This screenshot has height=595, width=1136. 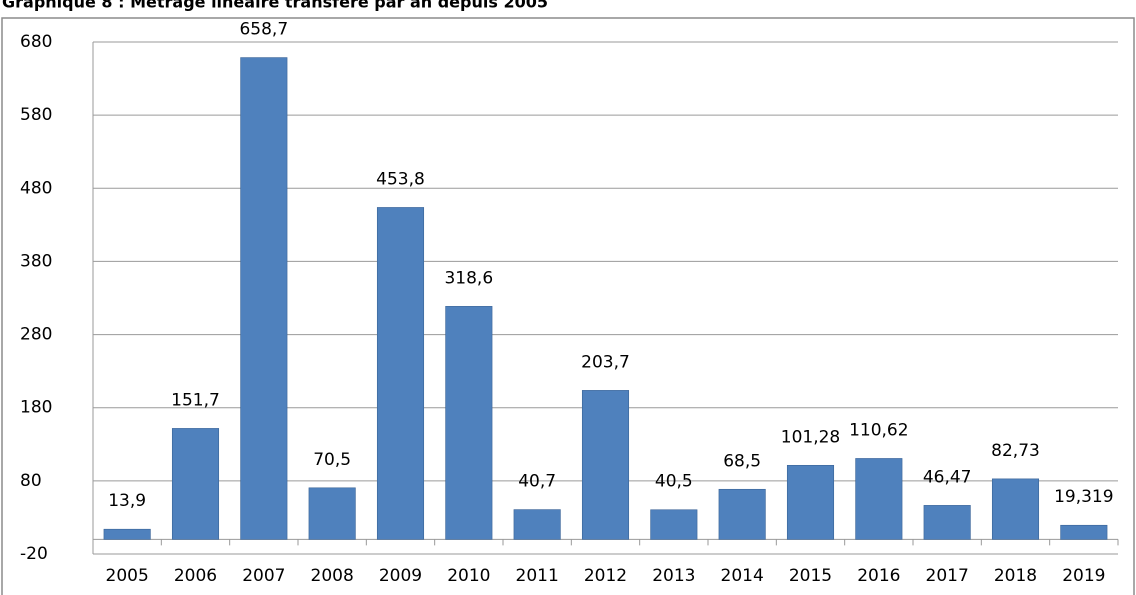 What do you see at coordinates (947, 477) in the screenshot?
I see `data-label: 46,47` at bounding box center [947, 477].